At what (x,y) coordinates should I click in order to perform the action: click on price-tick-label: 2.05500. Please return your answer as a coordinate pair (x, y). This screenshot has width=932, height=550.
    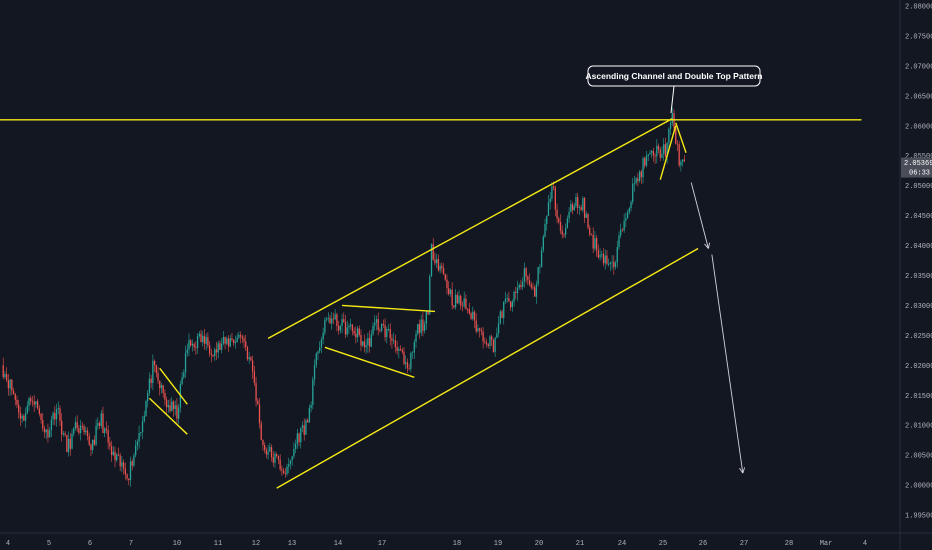
    Looking at the image, I should click on (918, 157).